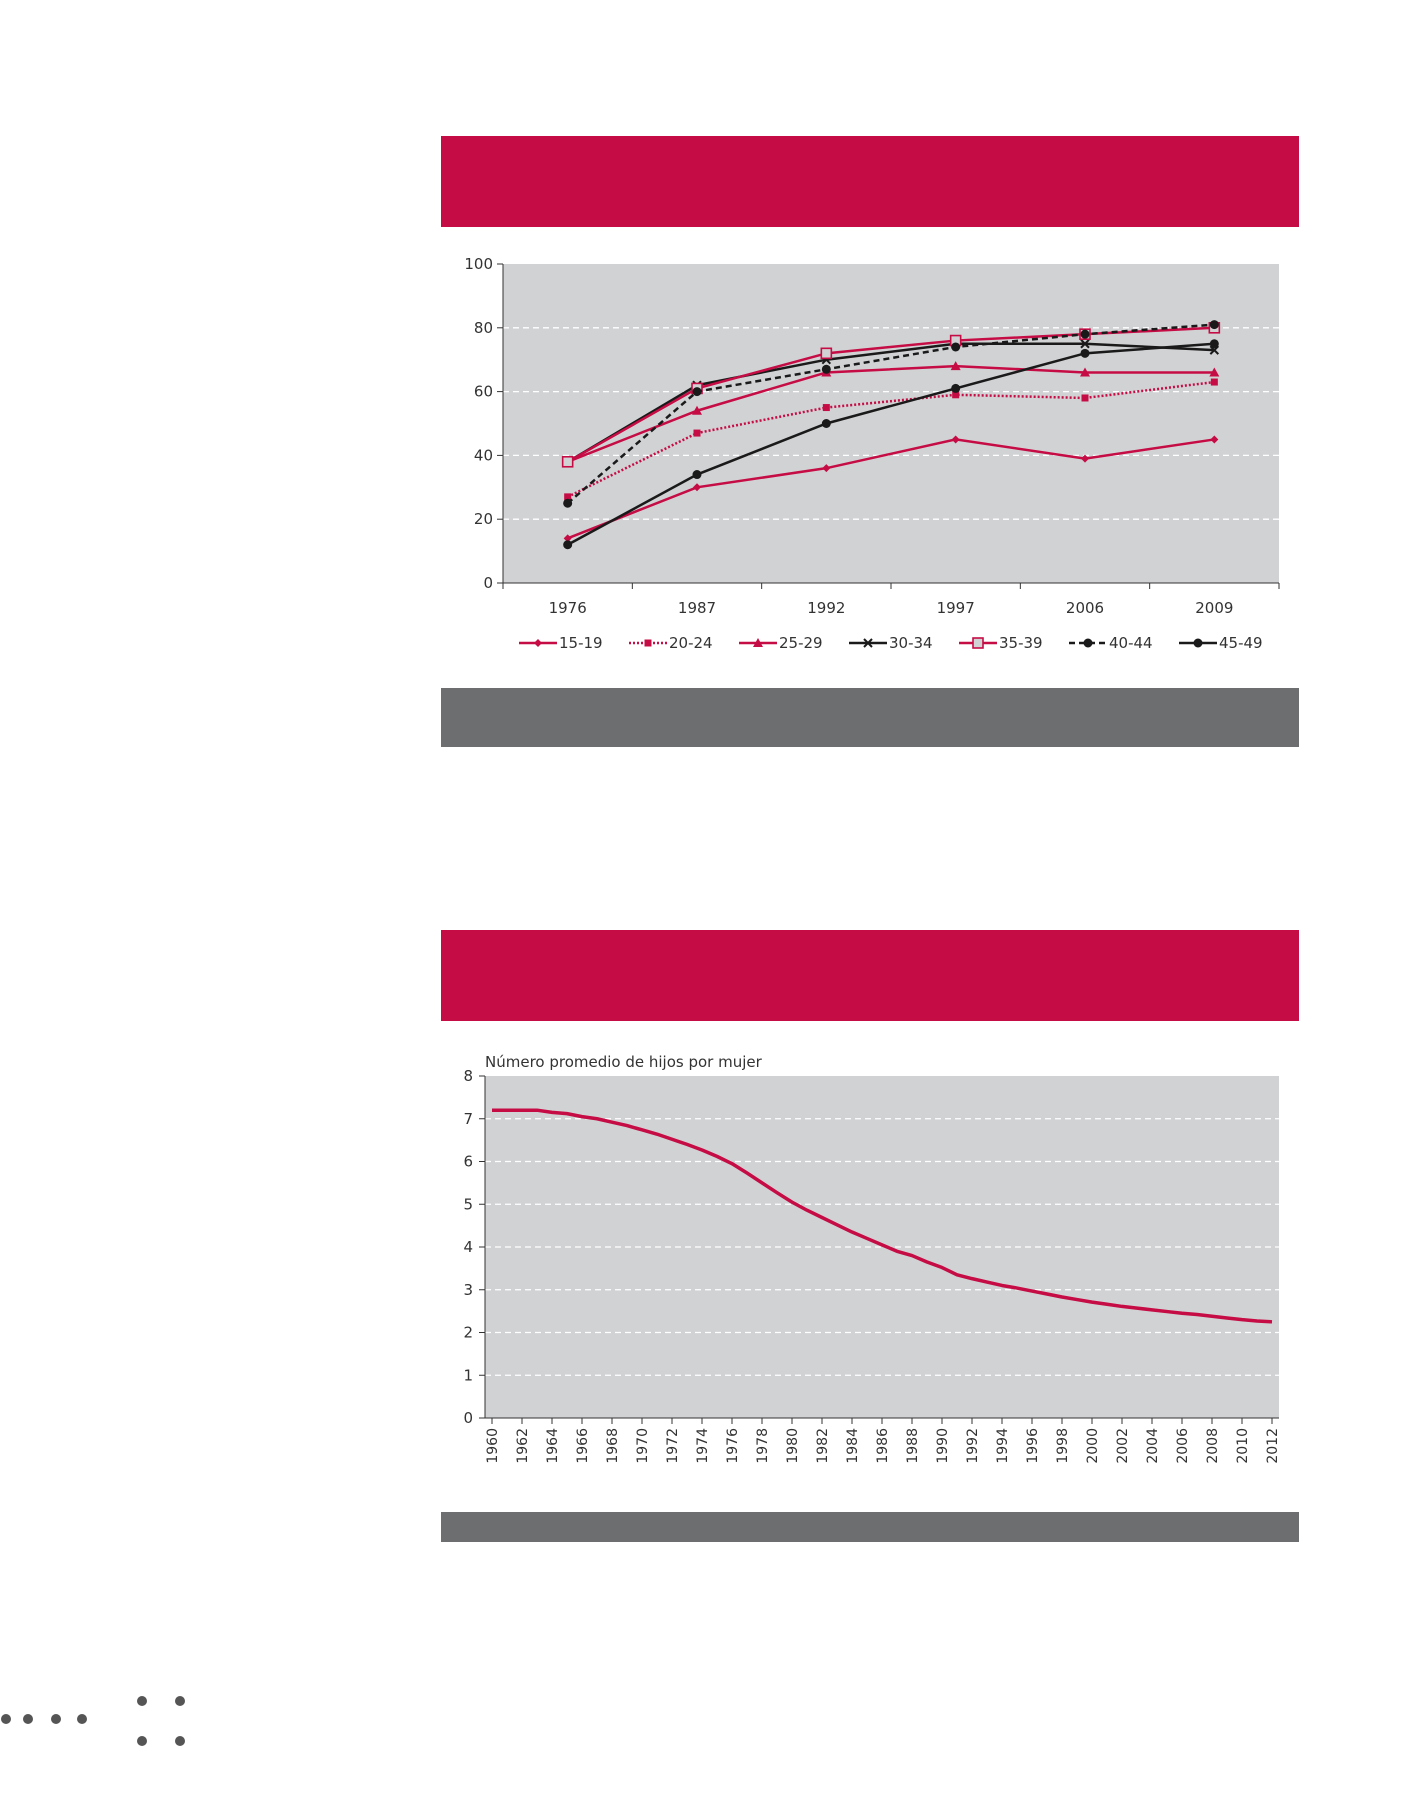  What do you see at coordinates (1021, 643) in the screenshot?
I see `legend-label: 35-39` at bounding box center [1021, 643].